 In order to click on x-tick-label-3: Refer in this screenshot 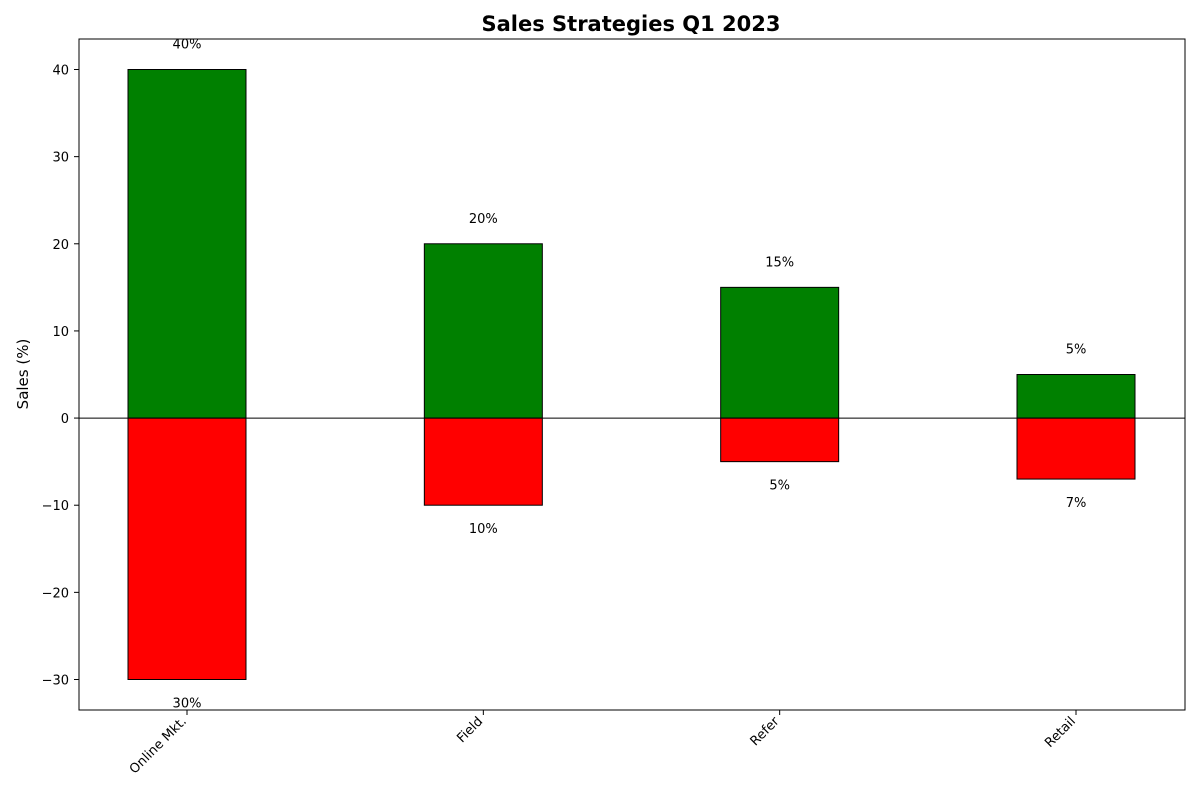, I will do `click(765, 731)`.